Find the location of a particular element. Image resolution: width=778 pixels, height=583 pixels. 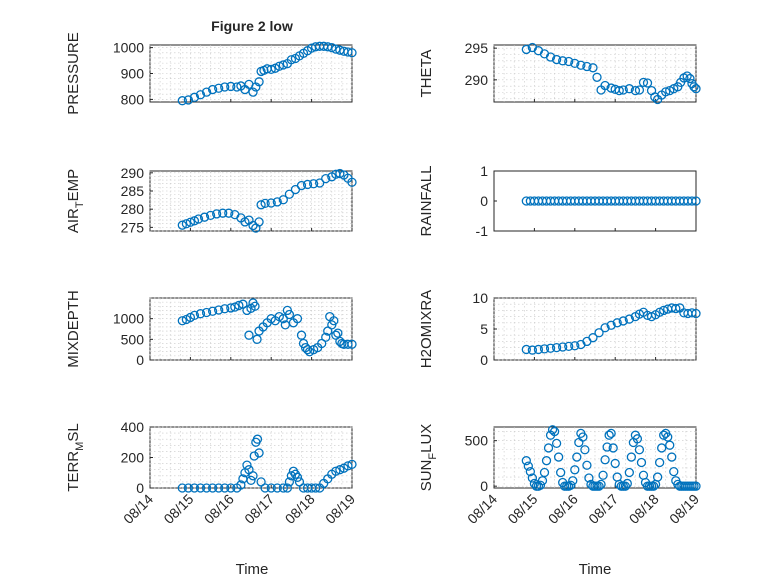

y-axis-label-4: MIXDEPTH is located at coordinates (73, 329).